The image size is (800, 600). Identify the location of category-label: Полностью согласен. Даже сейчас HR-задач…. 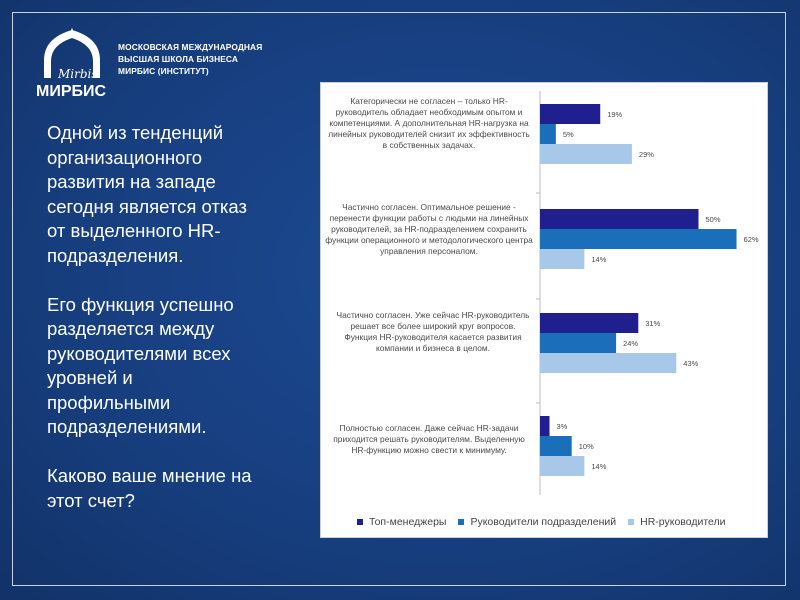
(429, 439).